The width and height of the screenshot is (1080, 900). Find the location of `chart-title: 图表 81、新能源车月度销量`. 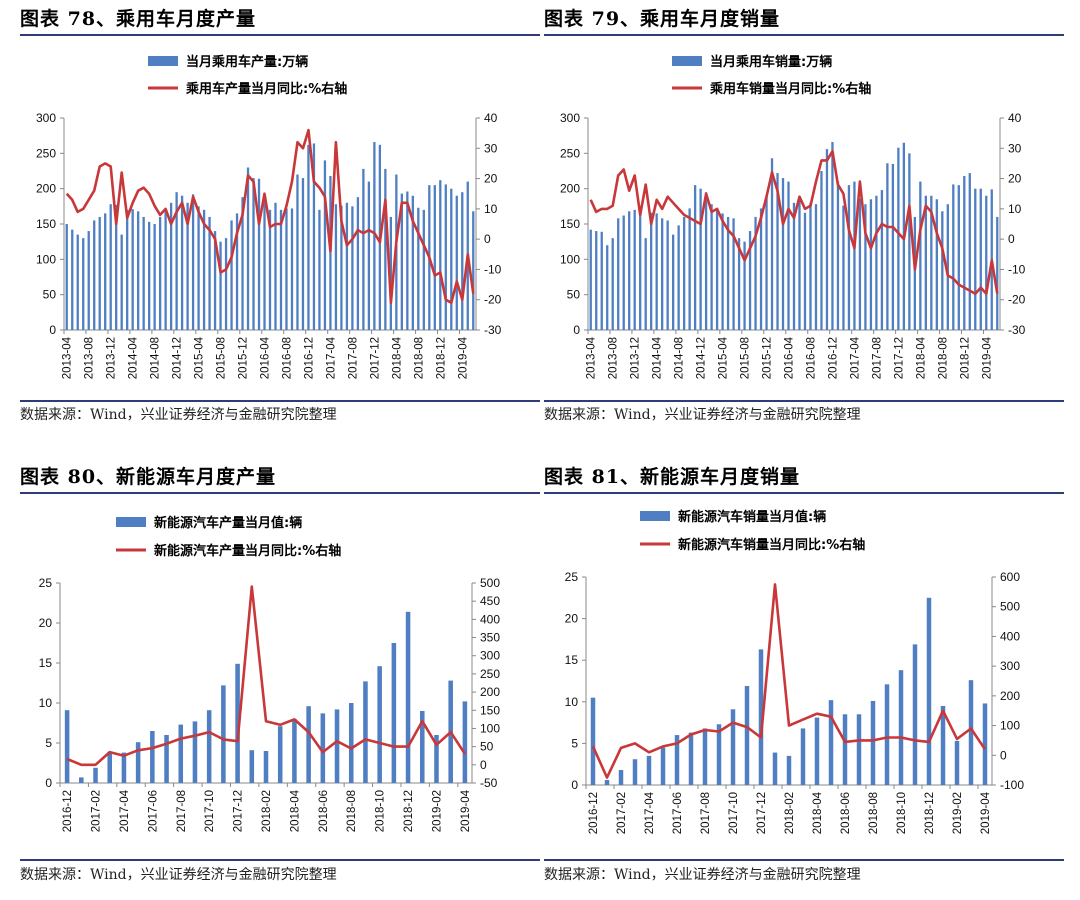

chart-title: 图表 81、新能源车月度销量 is located at coordinates (672, 477).